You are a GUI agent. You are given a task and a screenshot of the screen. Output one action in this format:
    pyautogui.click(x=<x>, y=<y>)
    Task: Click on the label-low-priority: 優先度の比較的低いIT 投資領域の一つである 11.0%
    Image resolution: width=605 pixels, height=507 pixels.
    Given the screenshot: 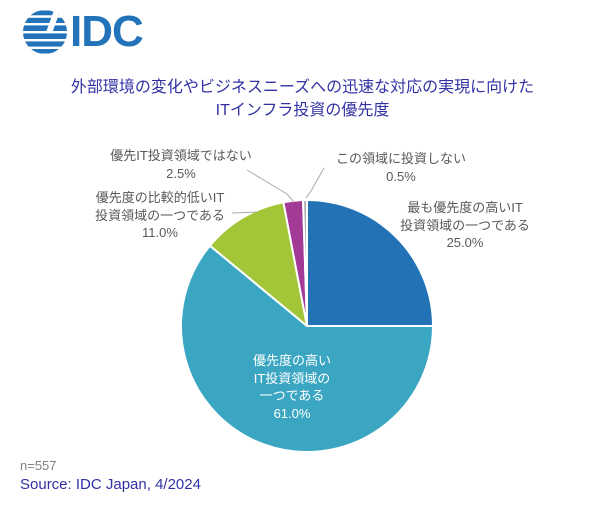 What is the action you would take?
    pyautogui.click(x=160, y=215)
    